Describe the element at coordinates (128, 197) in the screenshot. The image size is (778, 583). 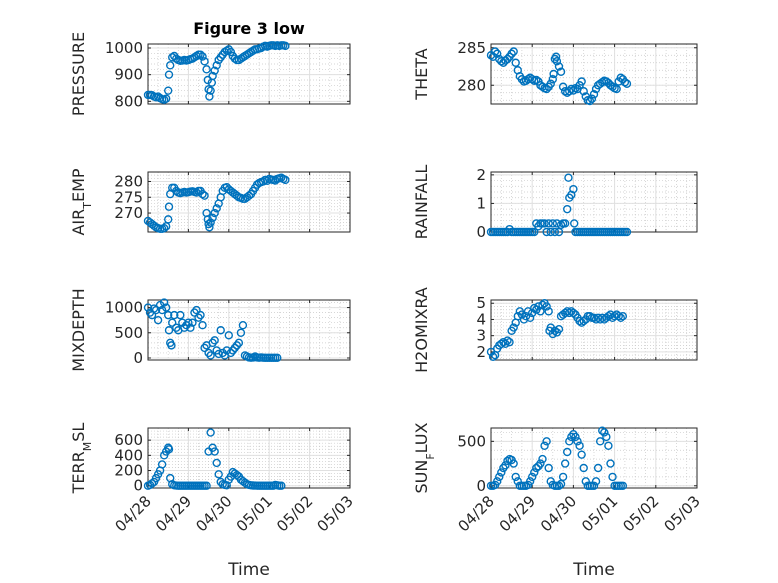
I see `y-tick-label: 275` at that location.